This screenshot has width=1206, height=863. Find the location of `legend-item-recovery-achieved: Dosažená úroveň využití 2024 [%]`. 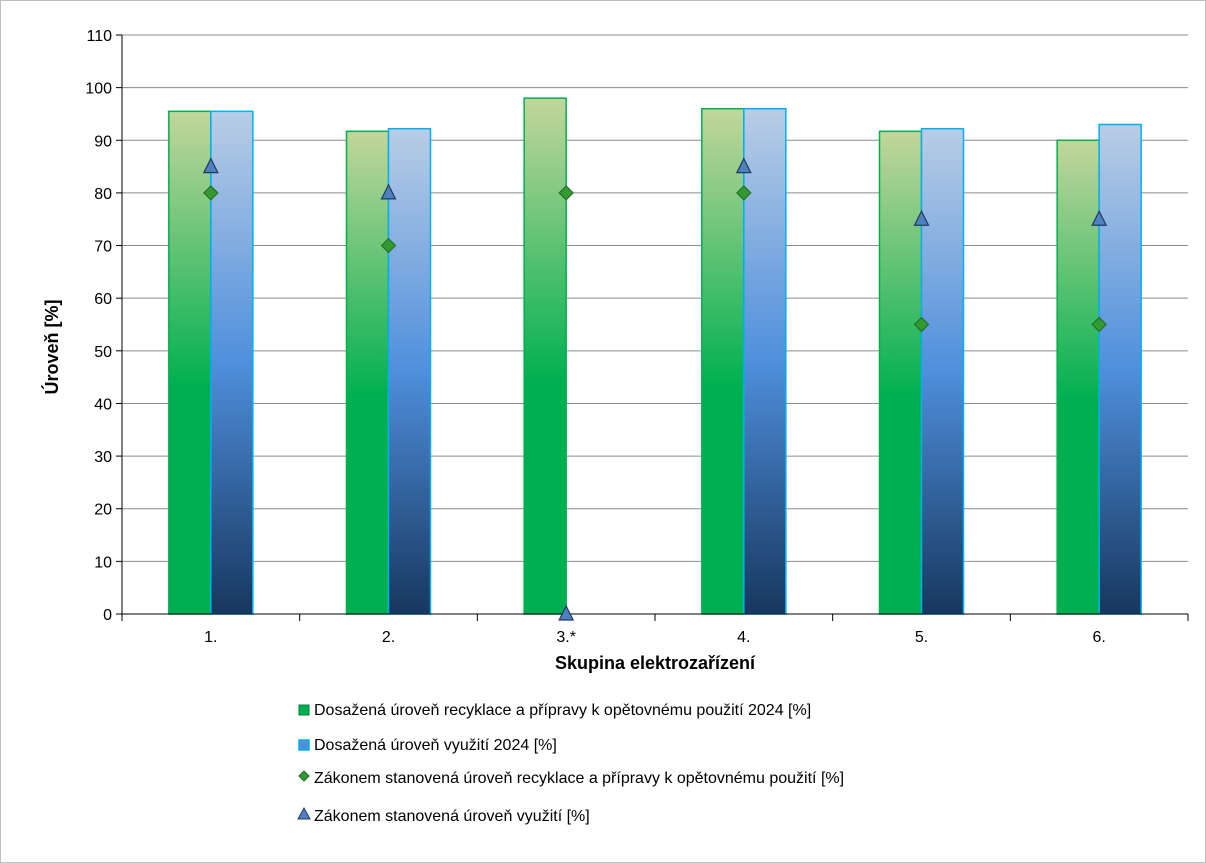

legend-item-recovery-achieved: Dosažená úroveň využití 2024 [%] is located at coordinates (427, 745).